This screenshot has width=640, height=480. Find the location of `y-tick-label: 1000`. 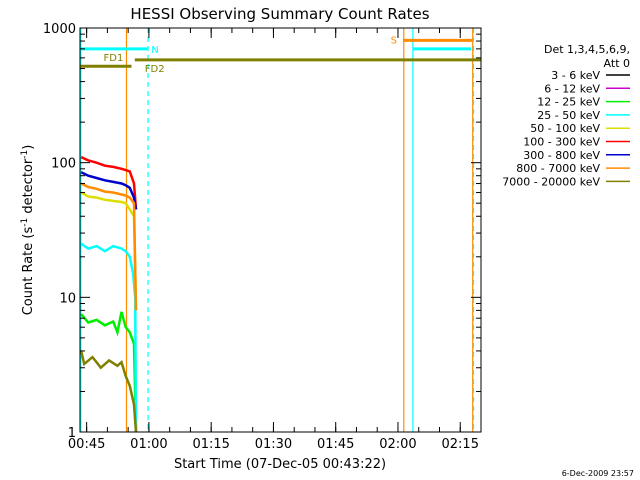

y-tick-label: 1000 is located at coordinates (59, 29).